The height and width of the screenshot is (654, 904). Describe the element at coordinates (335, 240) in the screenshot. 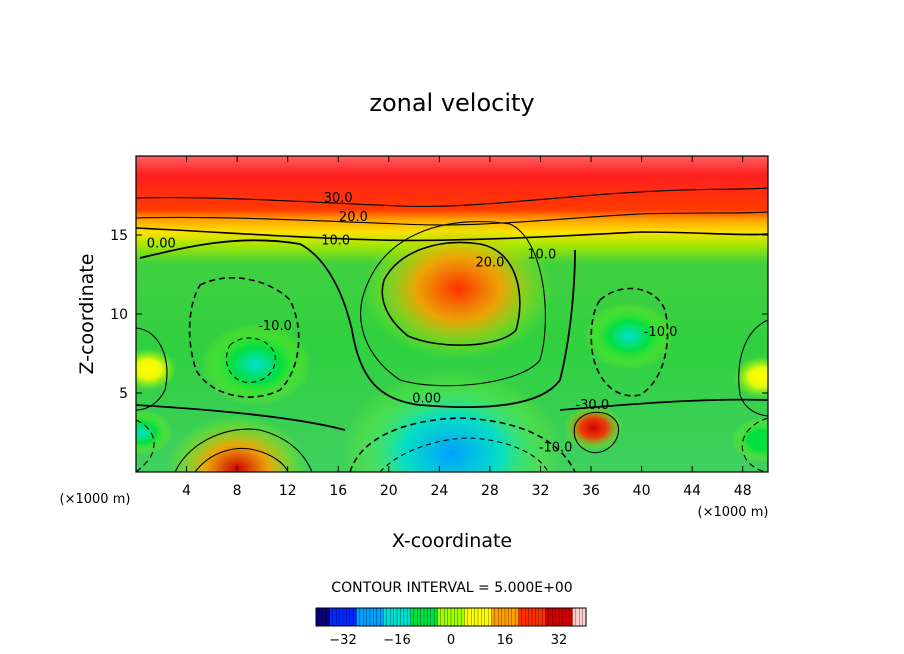

I see `contour-label: 10.0` at that location.